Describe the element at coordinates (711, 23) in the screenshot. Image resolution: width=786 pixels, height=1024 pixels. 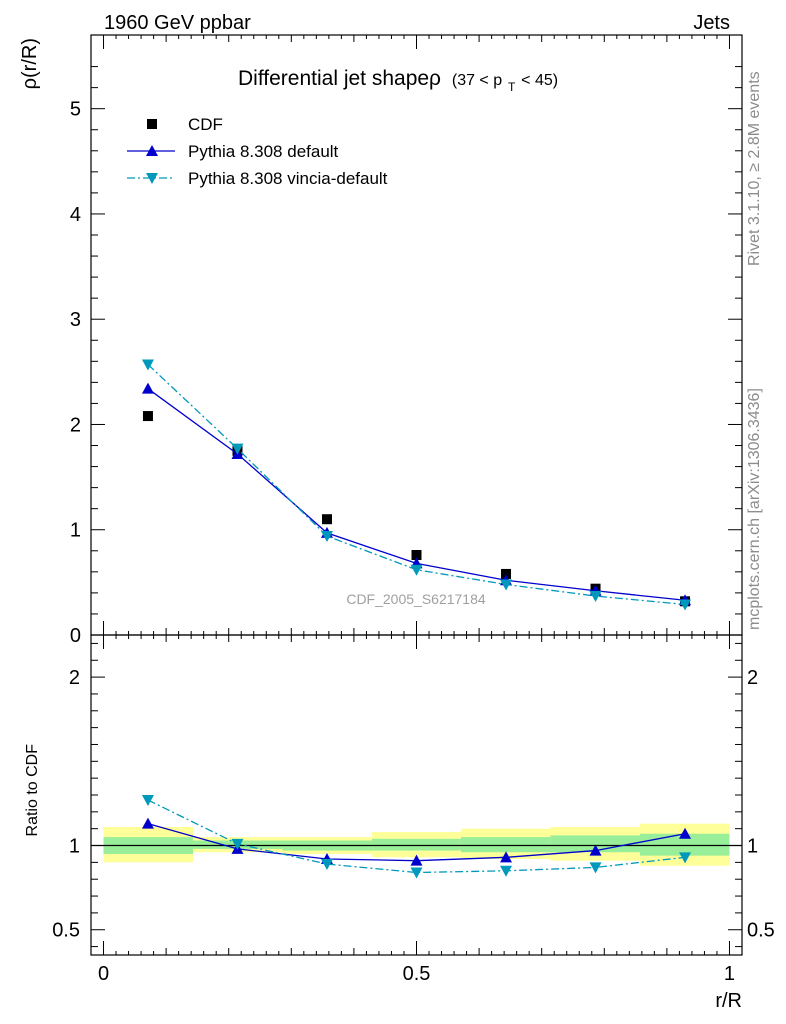
I see `header-right: Jets` at that location.